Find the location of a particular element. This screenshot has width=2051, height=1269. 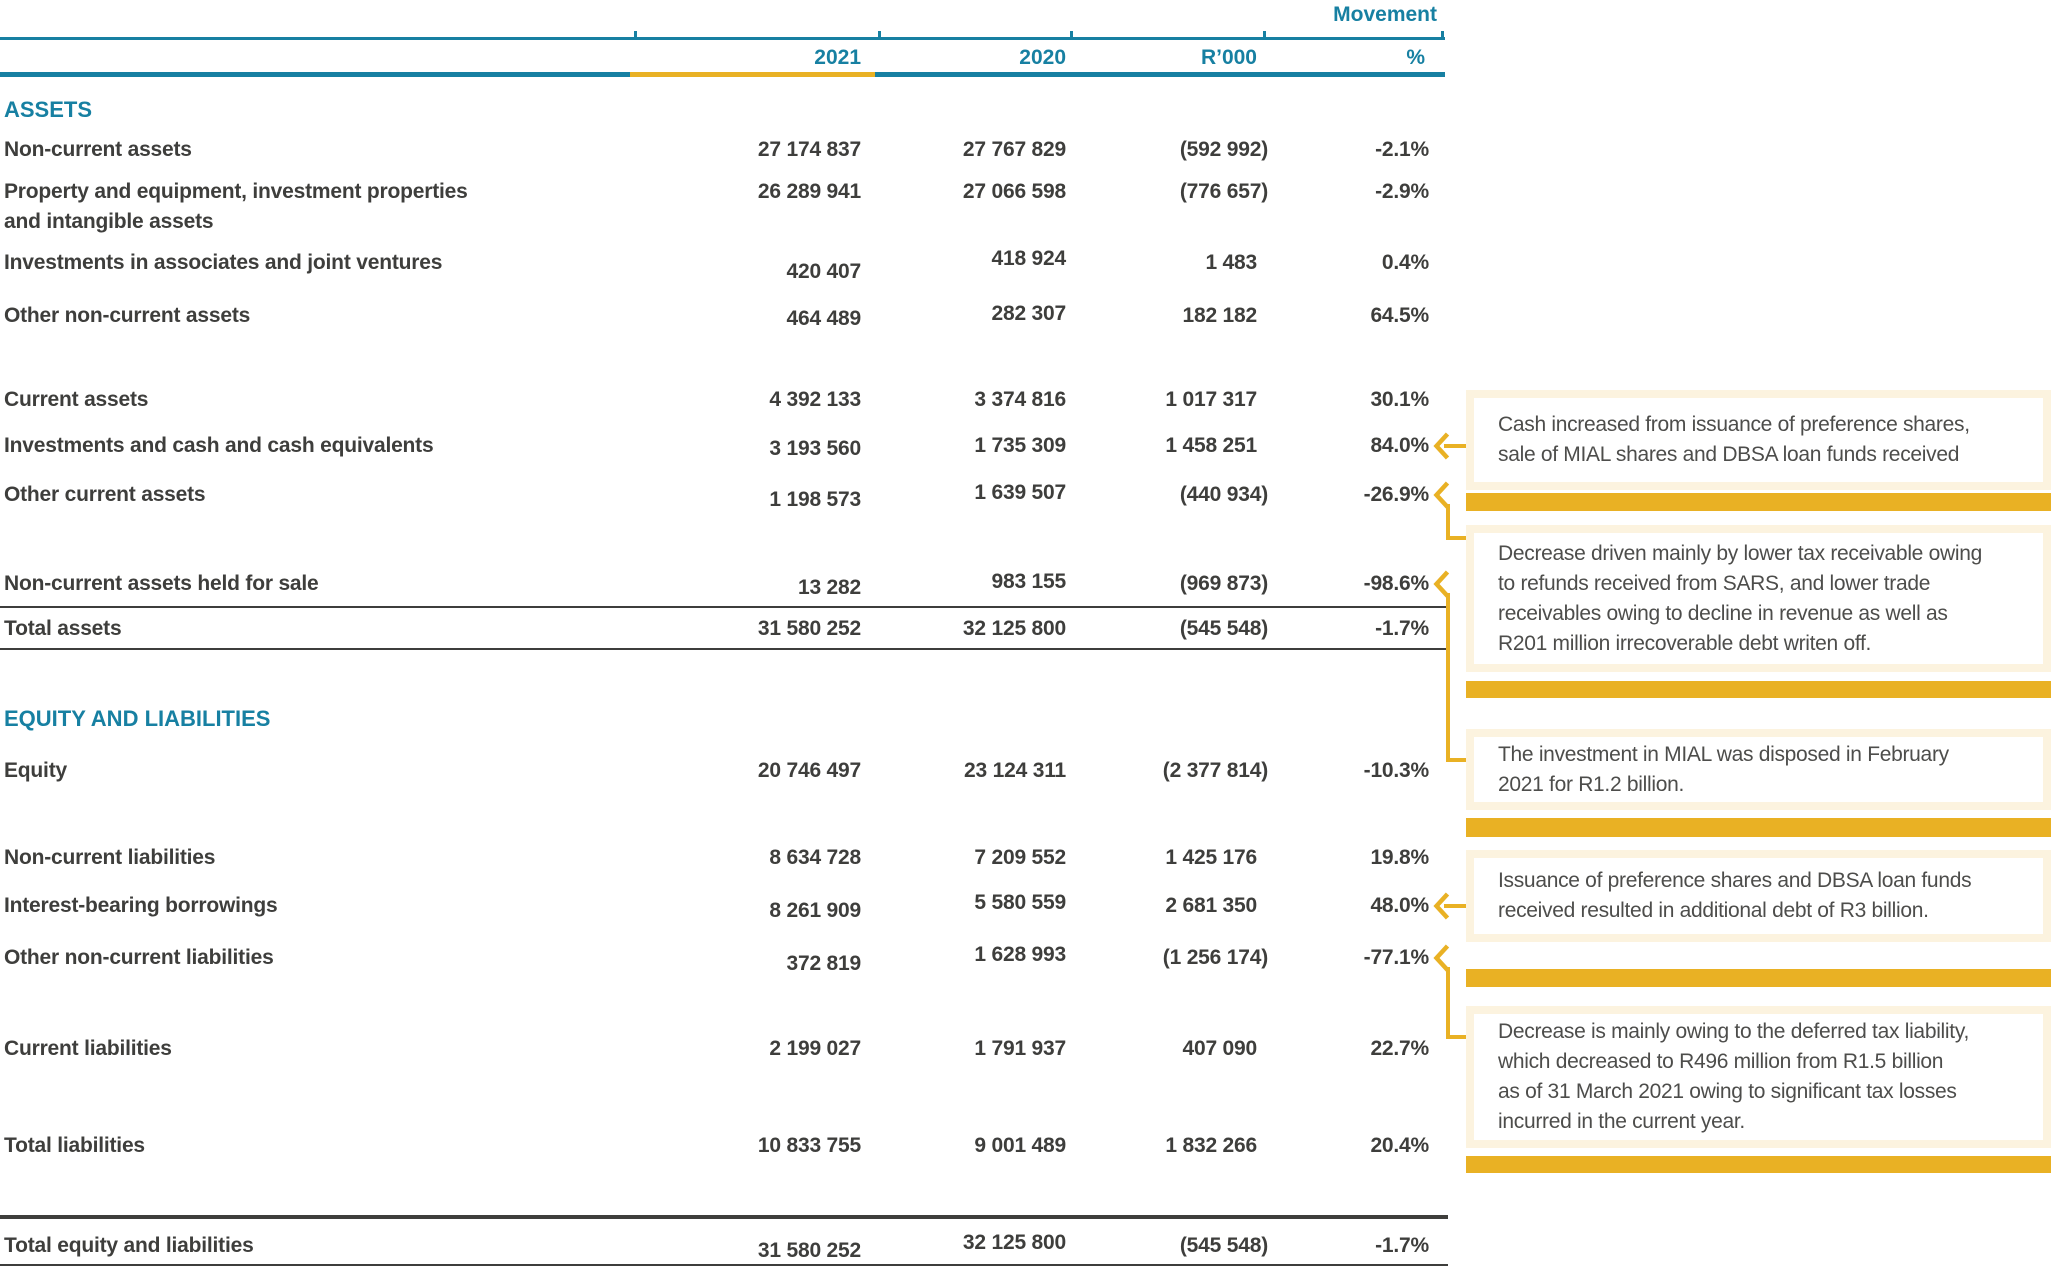

value-2020: 1 791 937 is located at coordinates (1020, 1048).